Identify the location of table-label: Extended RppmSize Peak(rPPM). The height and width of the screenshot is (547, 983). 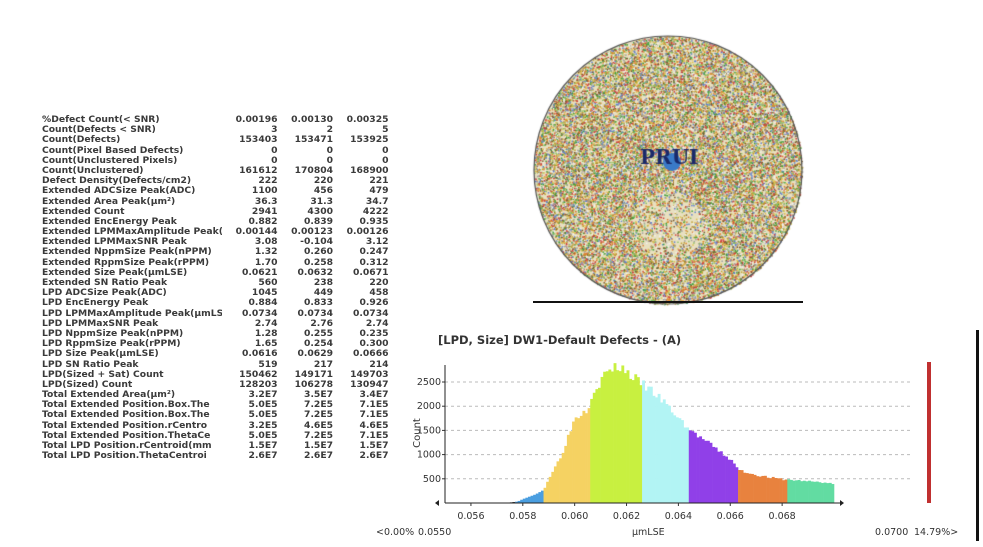
(126, 262).